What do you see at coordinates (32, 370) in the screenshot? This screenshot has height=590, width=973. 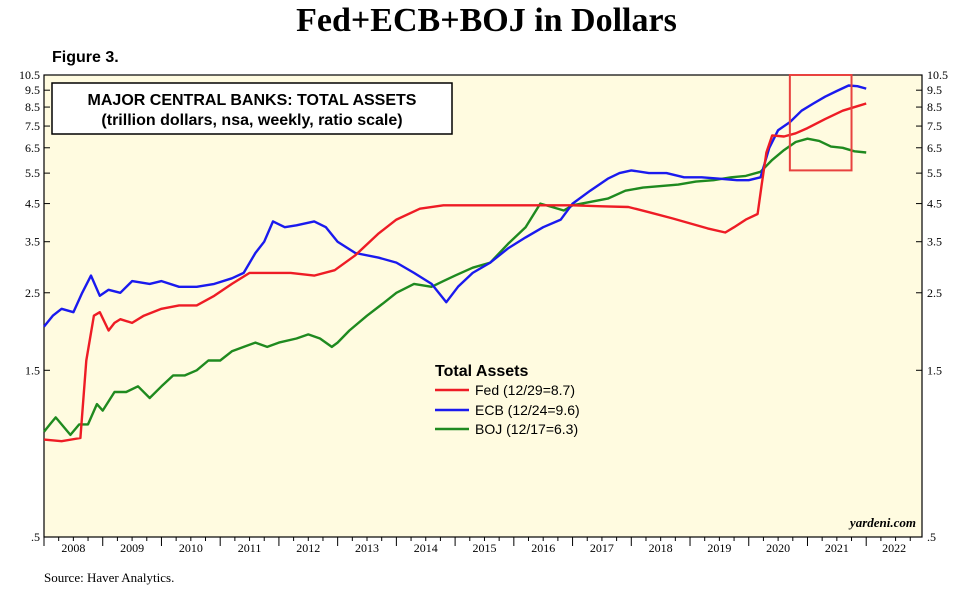 I see `y-tick-label-left: 1.5` at bounding box center [32, 370].